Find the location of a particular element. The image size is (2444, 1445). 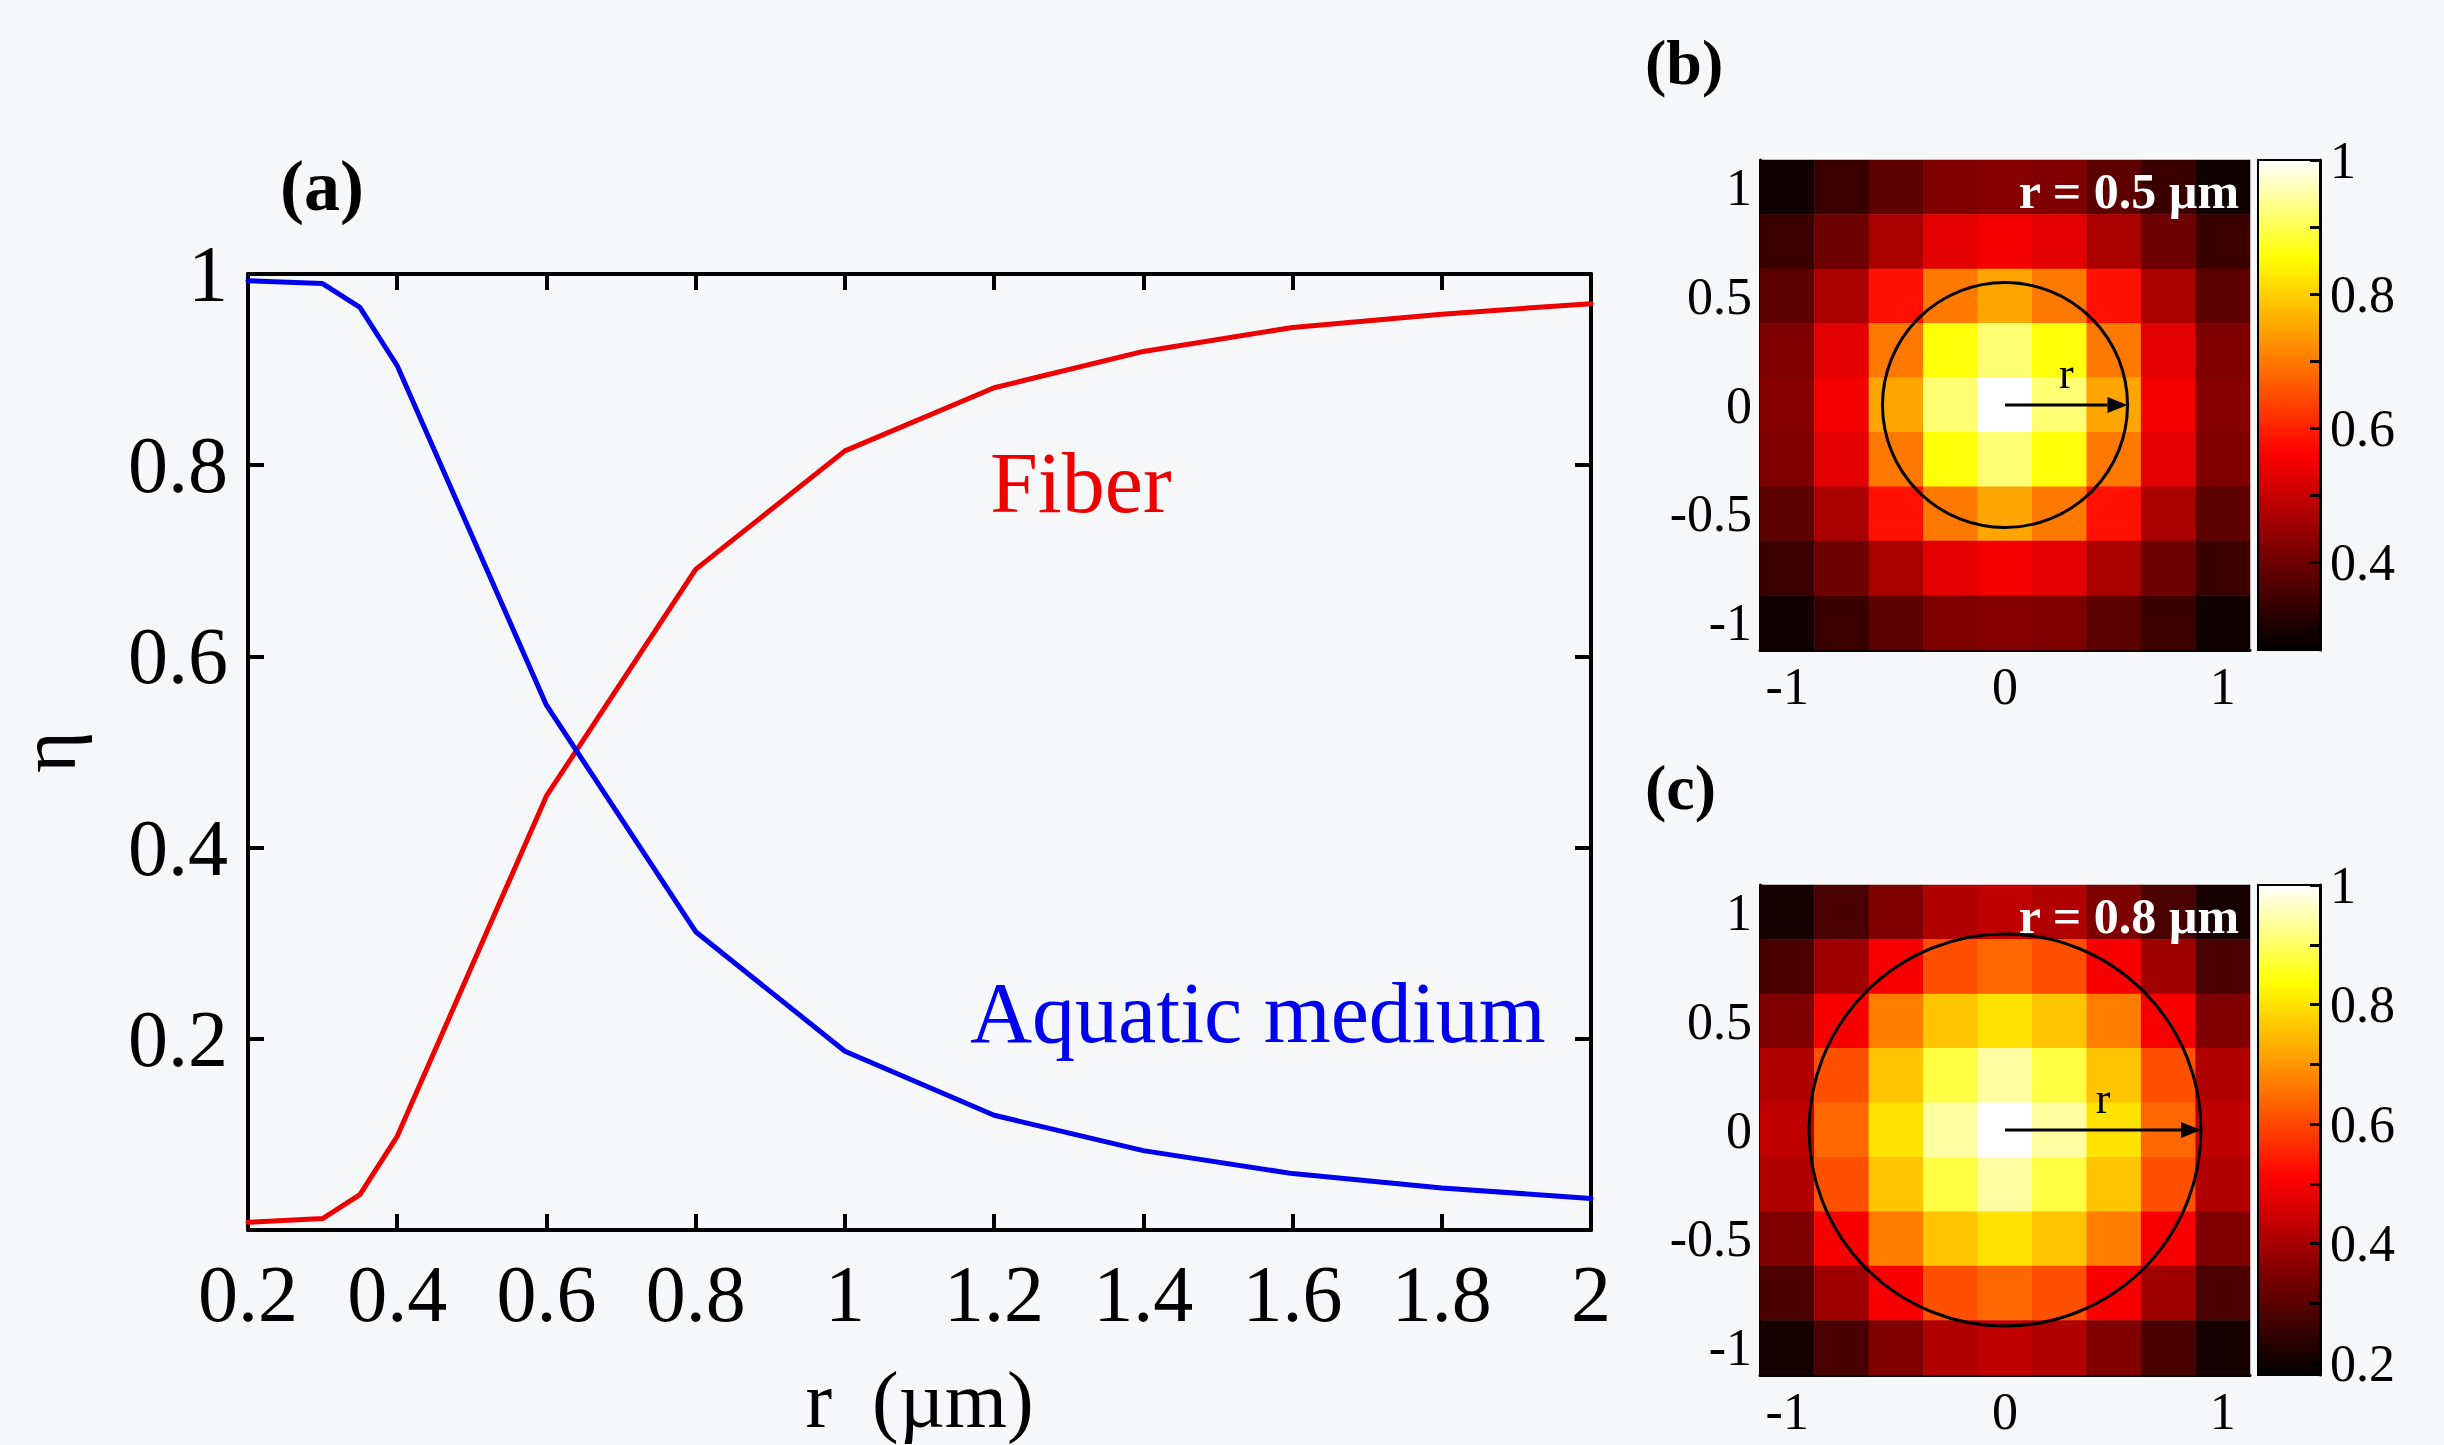

x-tick-label: 0.4 is located at coordinates (397, 1294).